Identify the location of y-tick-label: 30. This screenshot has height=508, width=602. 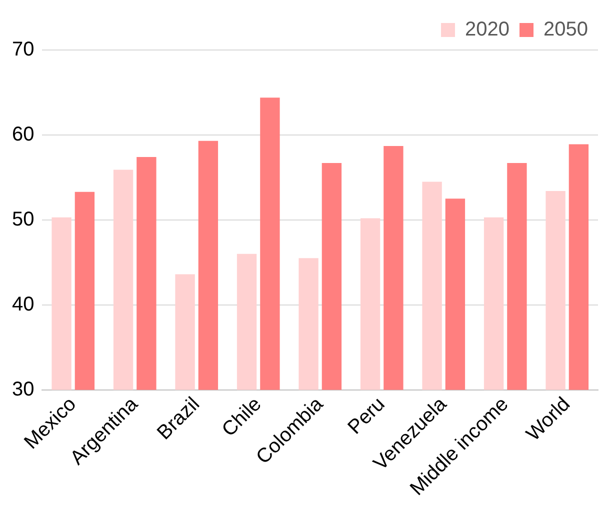
(23, 389).